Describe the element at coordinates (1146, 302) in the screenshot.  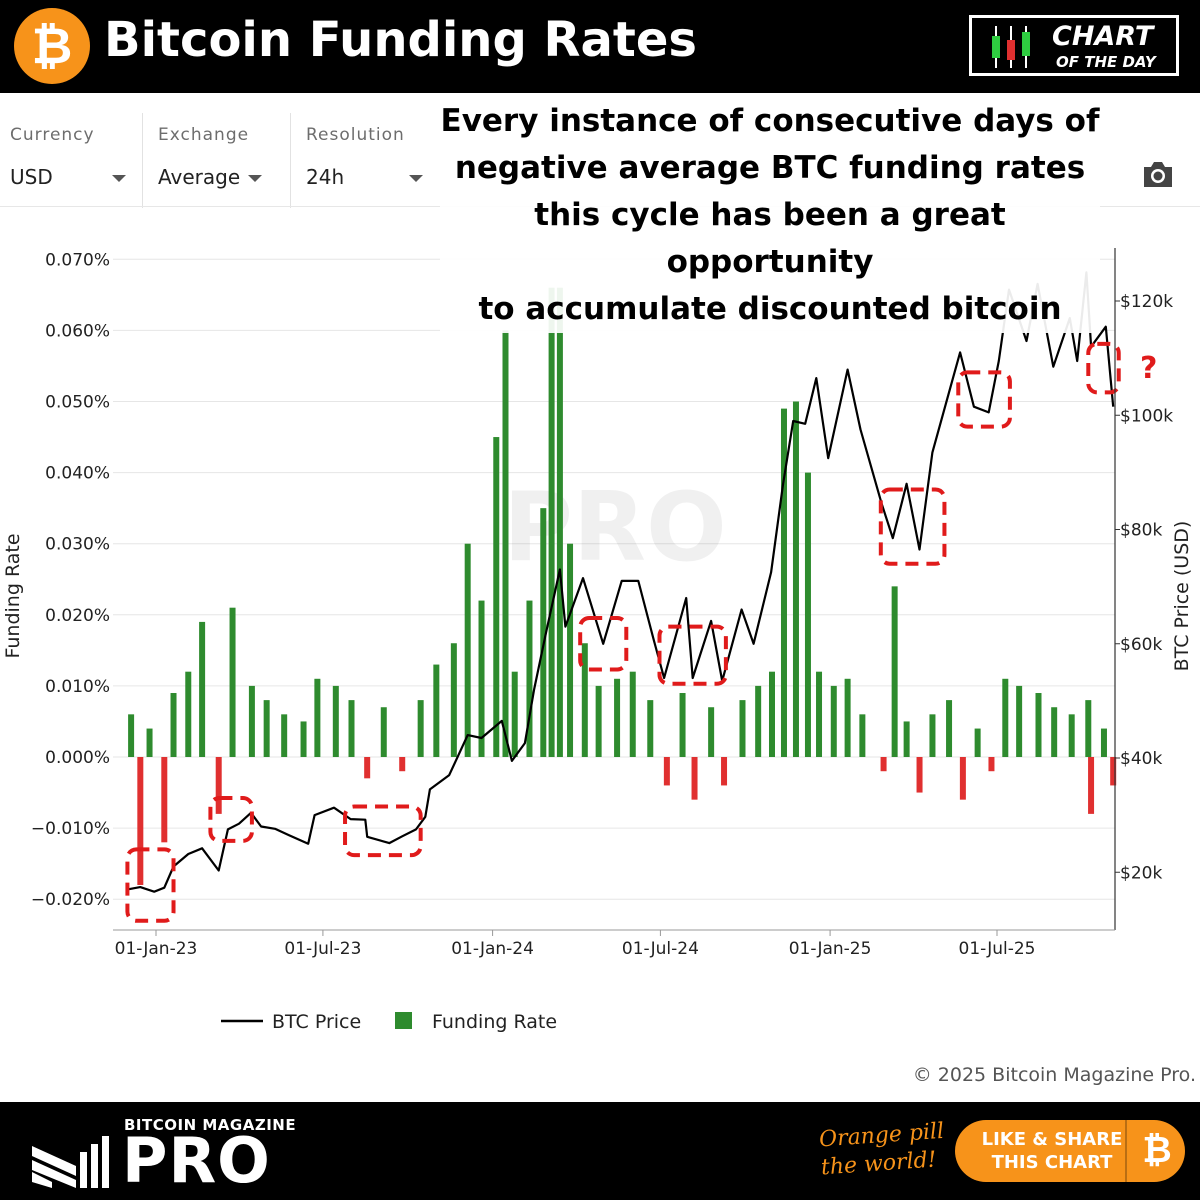
I see `y2-tick-label: $120k` at that location.